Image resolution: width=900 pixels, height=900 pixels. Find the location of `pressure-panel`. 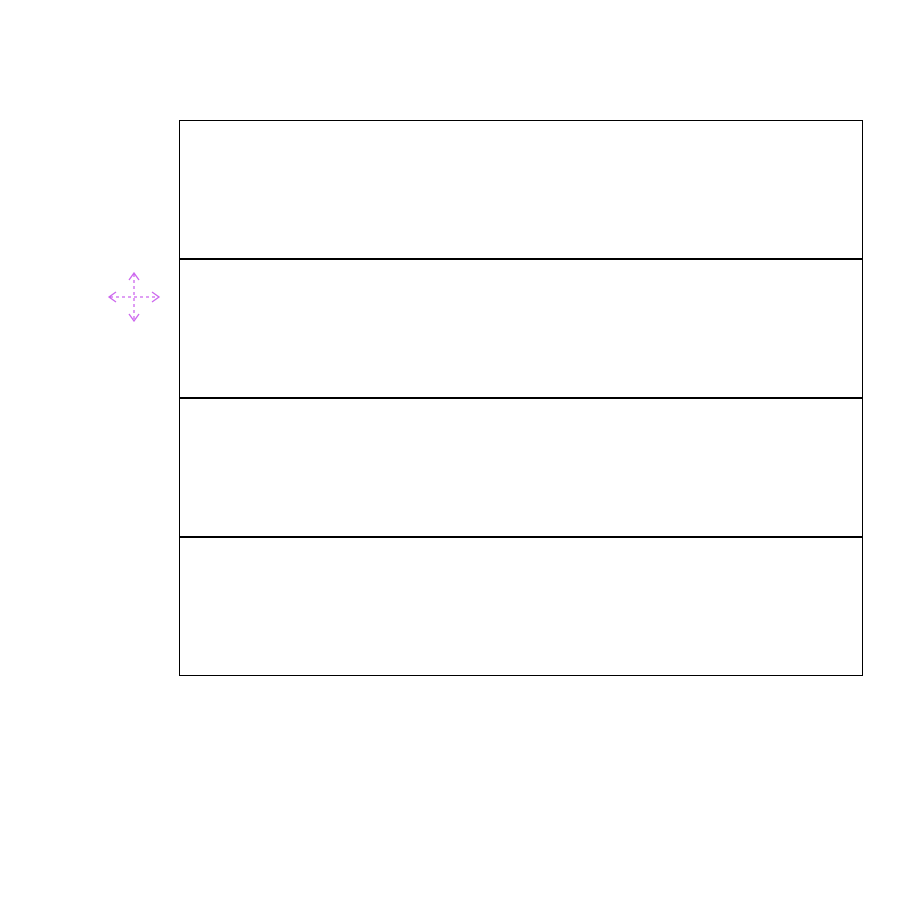

pressure-panel is located at coordinates (521, 189).